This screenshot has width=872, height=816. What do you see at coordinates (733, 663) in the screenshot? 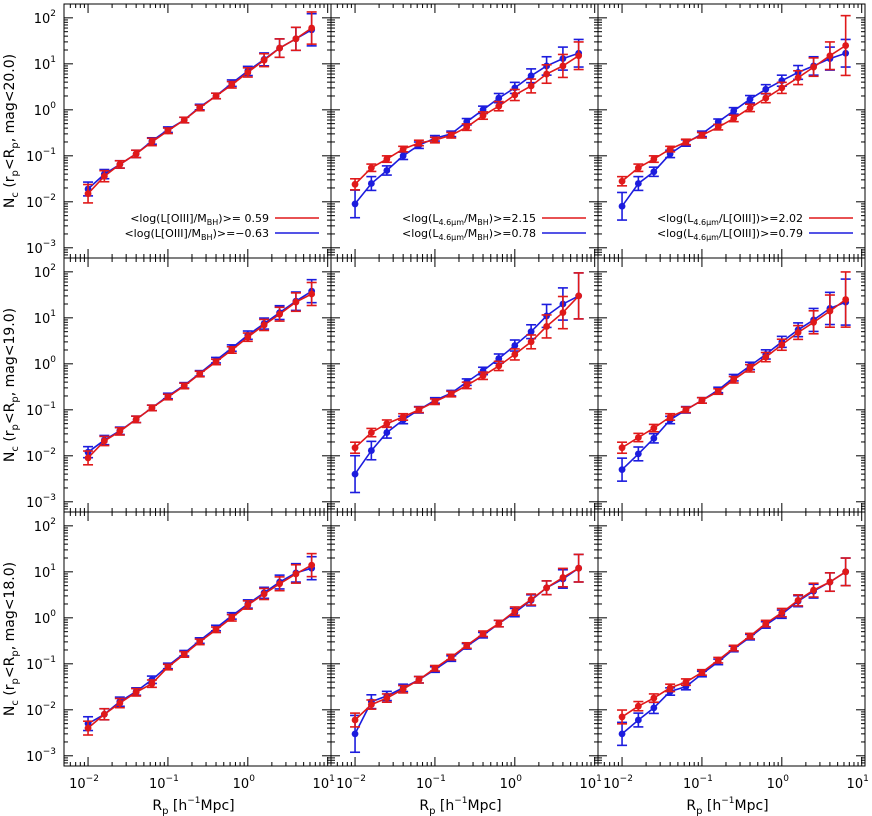
I see `panel-r2-c2: 10⁻² 10⁻¹ 10⁰ 10¹ Rp [h−1Mpc]` at bounding box center [733, 663].